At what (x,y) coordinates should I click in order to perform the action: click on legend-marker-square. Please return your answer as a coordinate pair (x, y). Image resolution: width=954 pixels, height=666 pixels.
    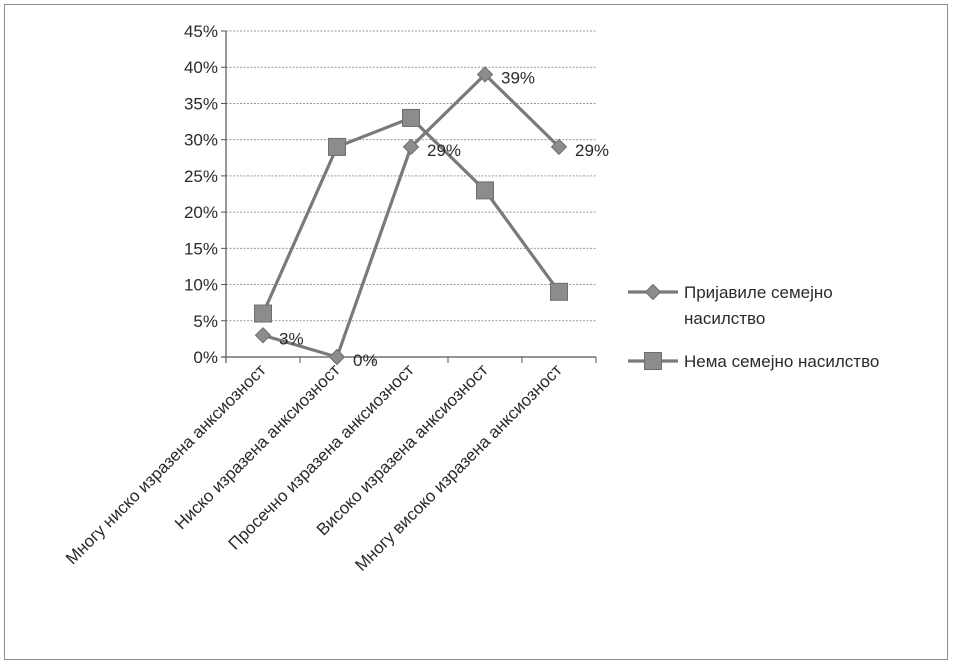
    Looking at the image, I should click on (653, 361).